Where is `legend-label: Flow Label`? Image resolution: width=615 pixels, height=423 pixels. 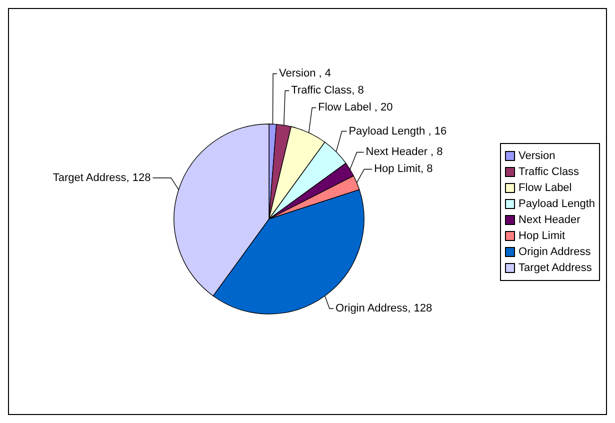 legend-label: Flow Label is located at coordinates (545, 188).